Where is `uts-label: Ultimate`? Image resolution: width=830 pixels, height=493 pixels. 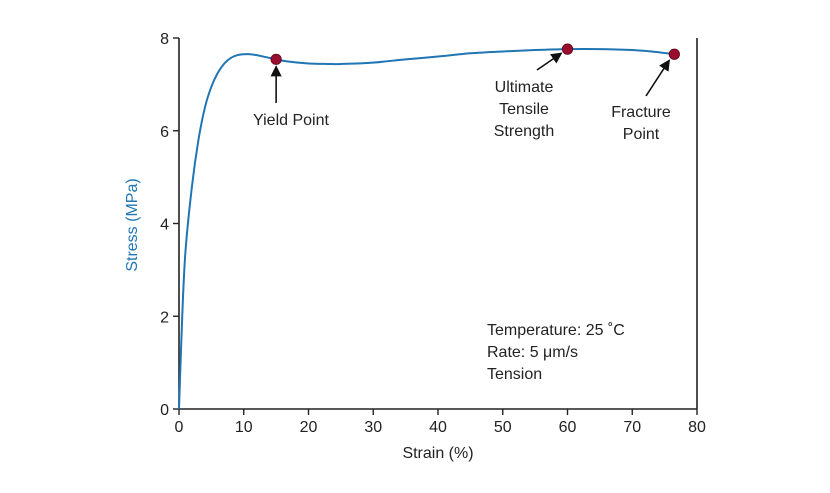
uts-label: Ultimate is located at coordinates (524, 87).